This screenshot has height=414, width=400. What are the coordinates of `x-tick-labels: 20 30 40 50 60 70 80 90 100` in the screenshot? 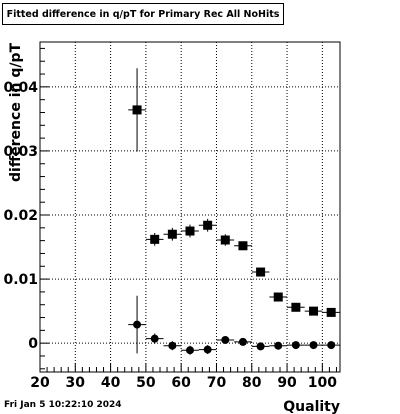 It's located at (183, 383).